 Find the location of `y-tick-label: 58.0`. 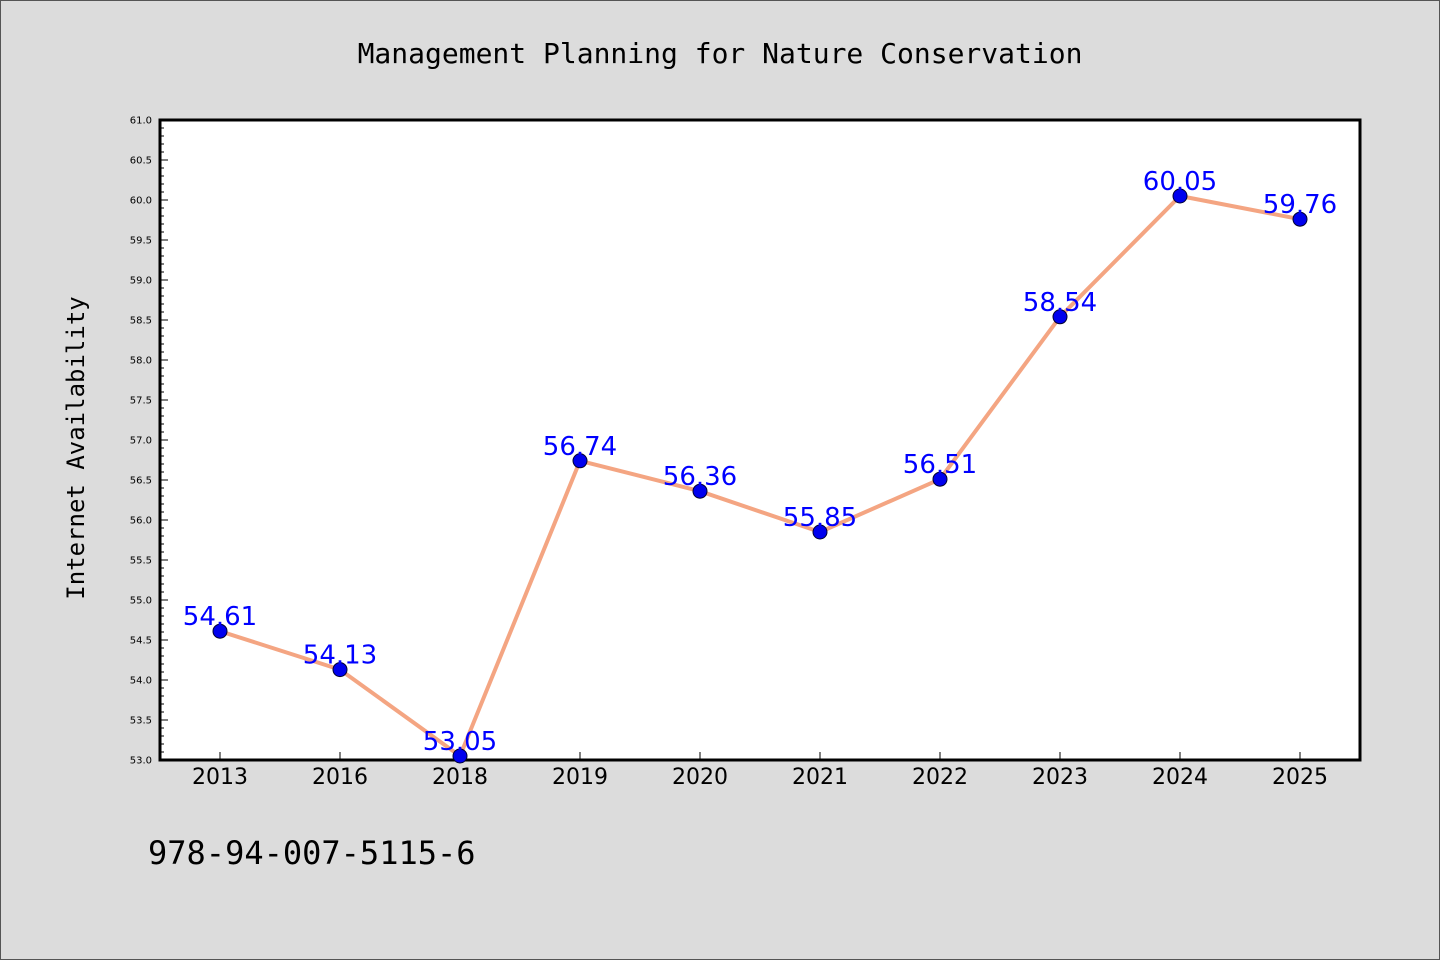

y-tick-label: 58.0 is located at coordinates (141, 361).